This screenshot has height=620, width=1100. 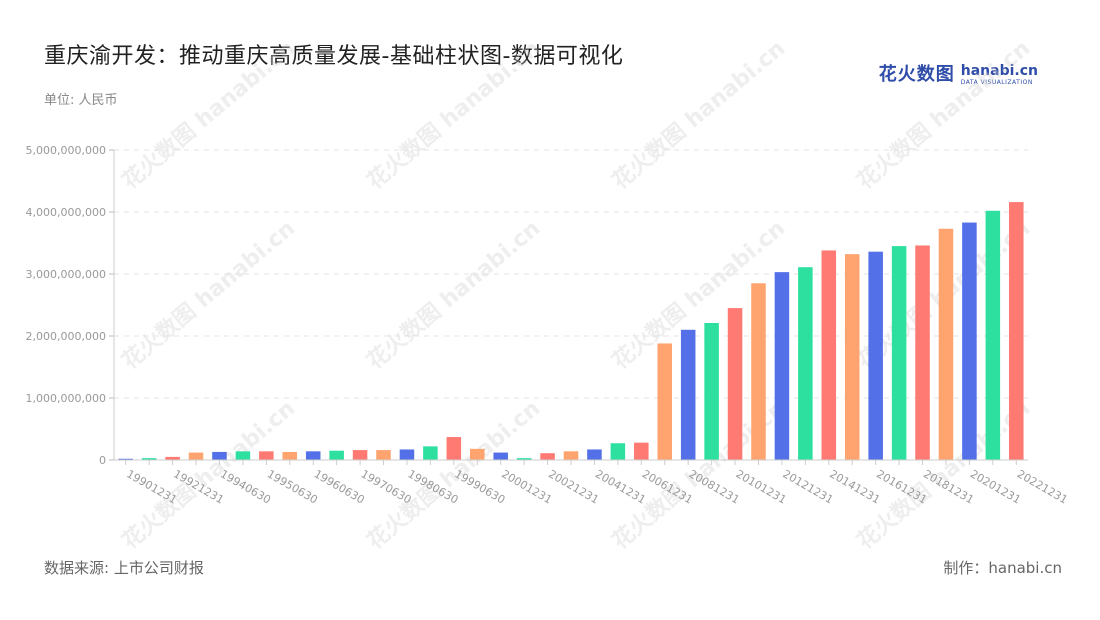 What do you see at coordinates (339, 486) in the screenshot?
I see `x-tick-label: 19960630` at bounding box center [339, 486].